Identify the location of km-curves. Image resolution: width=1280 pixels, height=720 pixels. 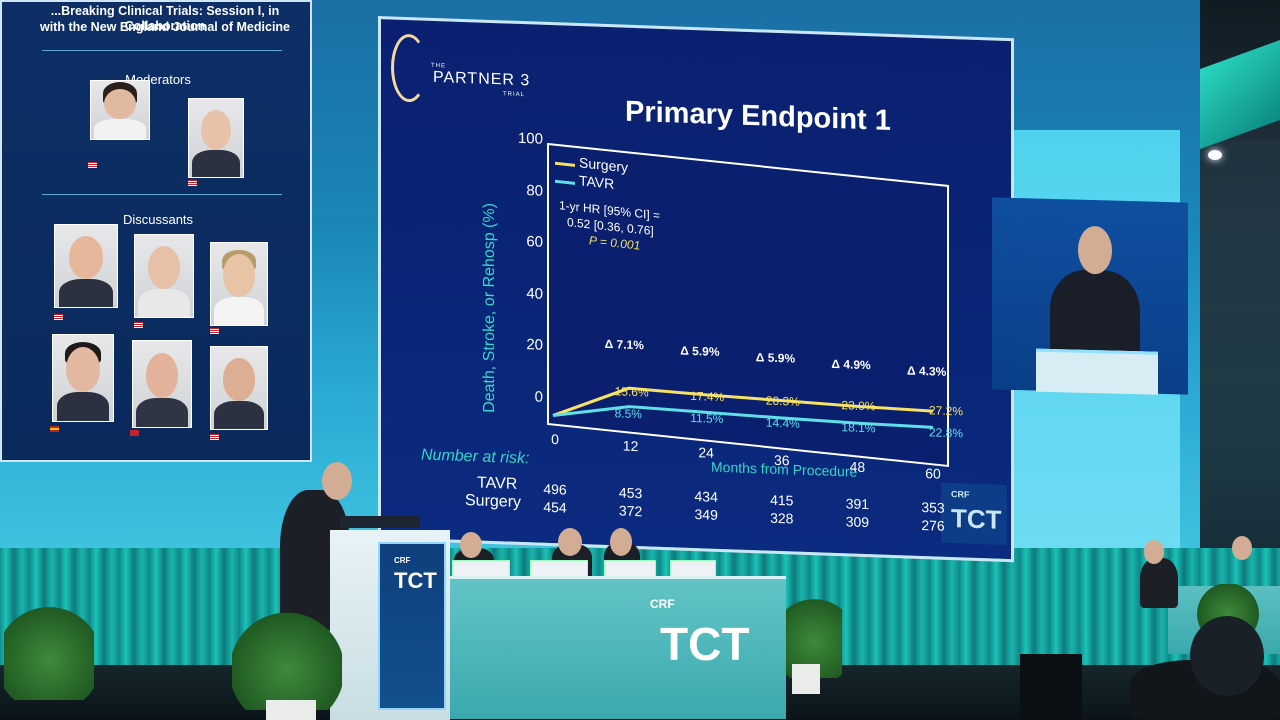
(743, 407).